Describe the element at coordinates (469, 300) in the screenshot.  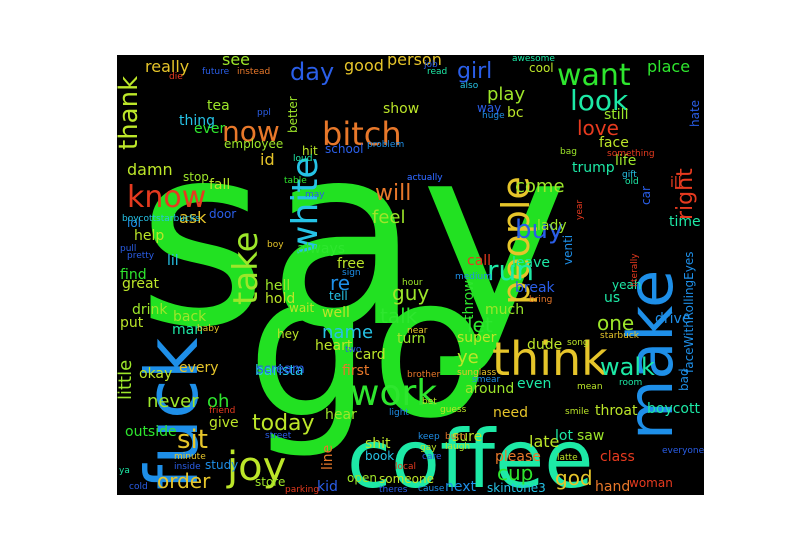
I see `cloud-word: throw` at that location.